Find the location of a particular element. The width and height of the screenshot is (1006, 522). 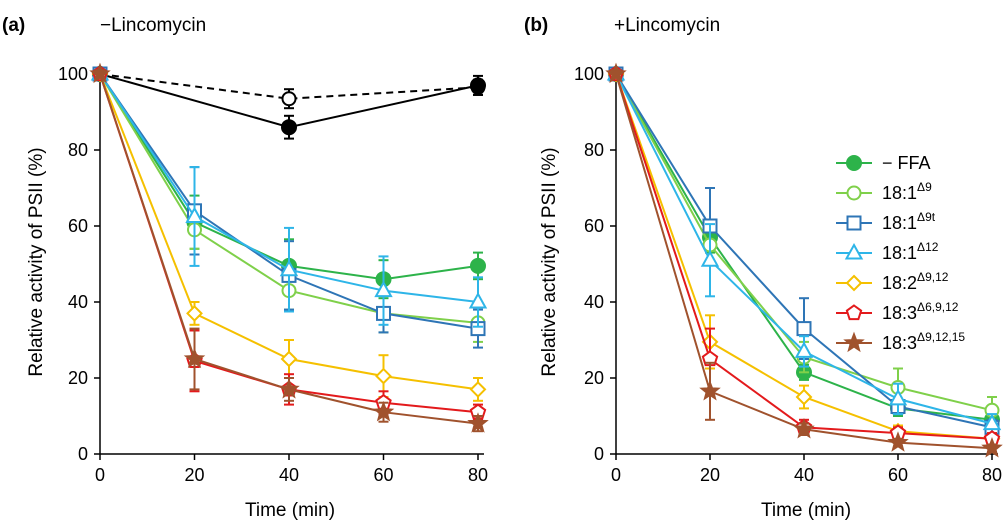

y-tick-label-a: 80 is located at coordinates (78, 150).